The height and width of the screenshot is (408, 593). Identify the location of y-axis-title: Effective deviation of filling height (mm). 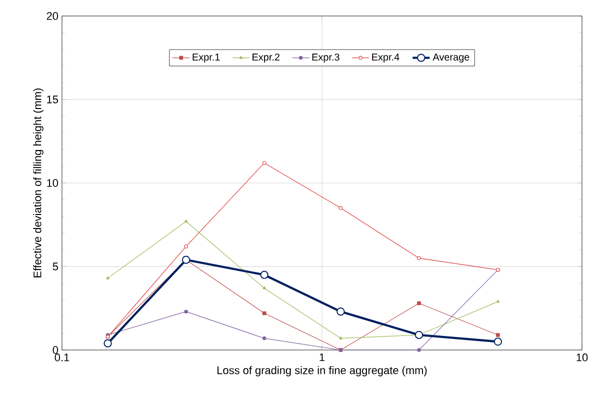
(38, 183).